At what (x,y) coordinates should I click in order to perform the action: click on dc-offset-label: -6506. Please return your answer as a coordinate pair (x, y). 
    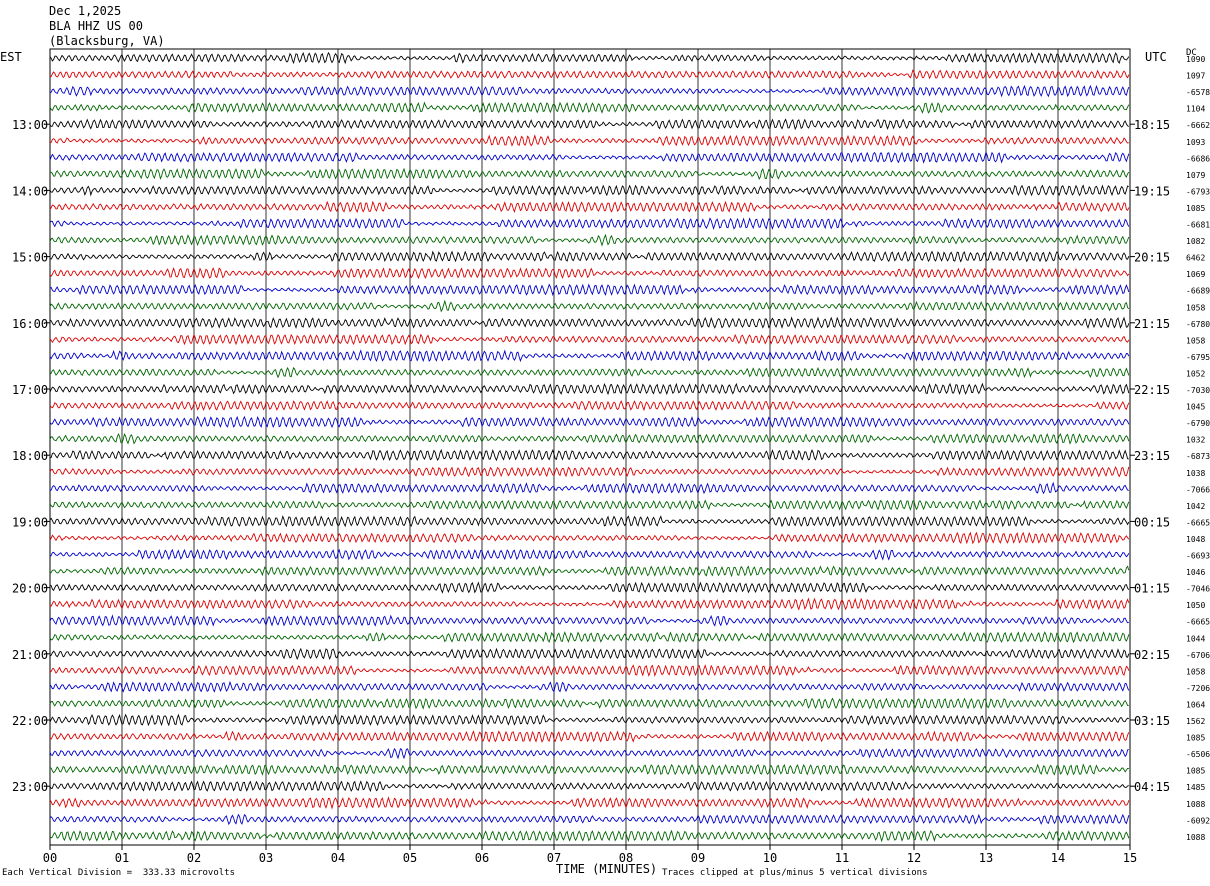
    Looking at the image, I should click on (1198, 754).